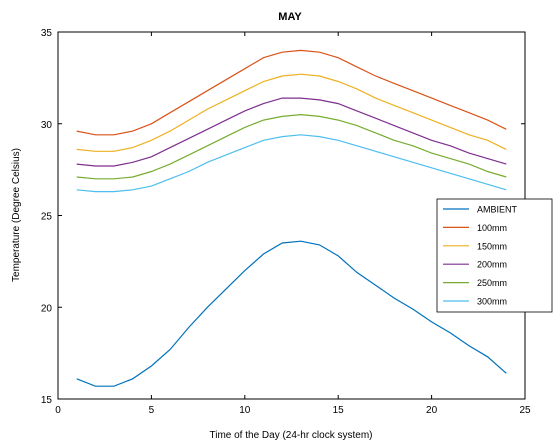  What do you see at coordinates (525, 410) in the screenshot?
I see `x-tick-label: 25` at bounding box center [525, 410].